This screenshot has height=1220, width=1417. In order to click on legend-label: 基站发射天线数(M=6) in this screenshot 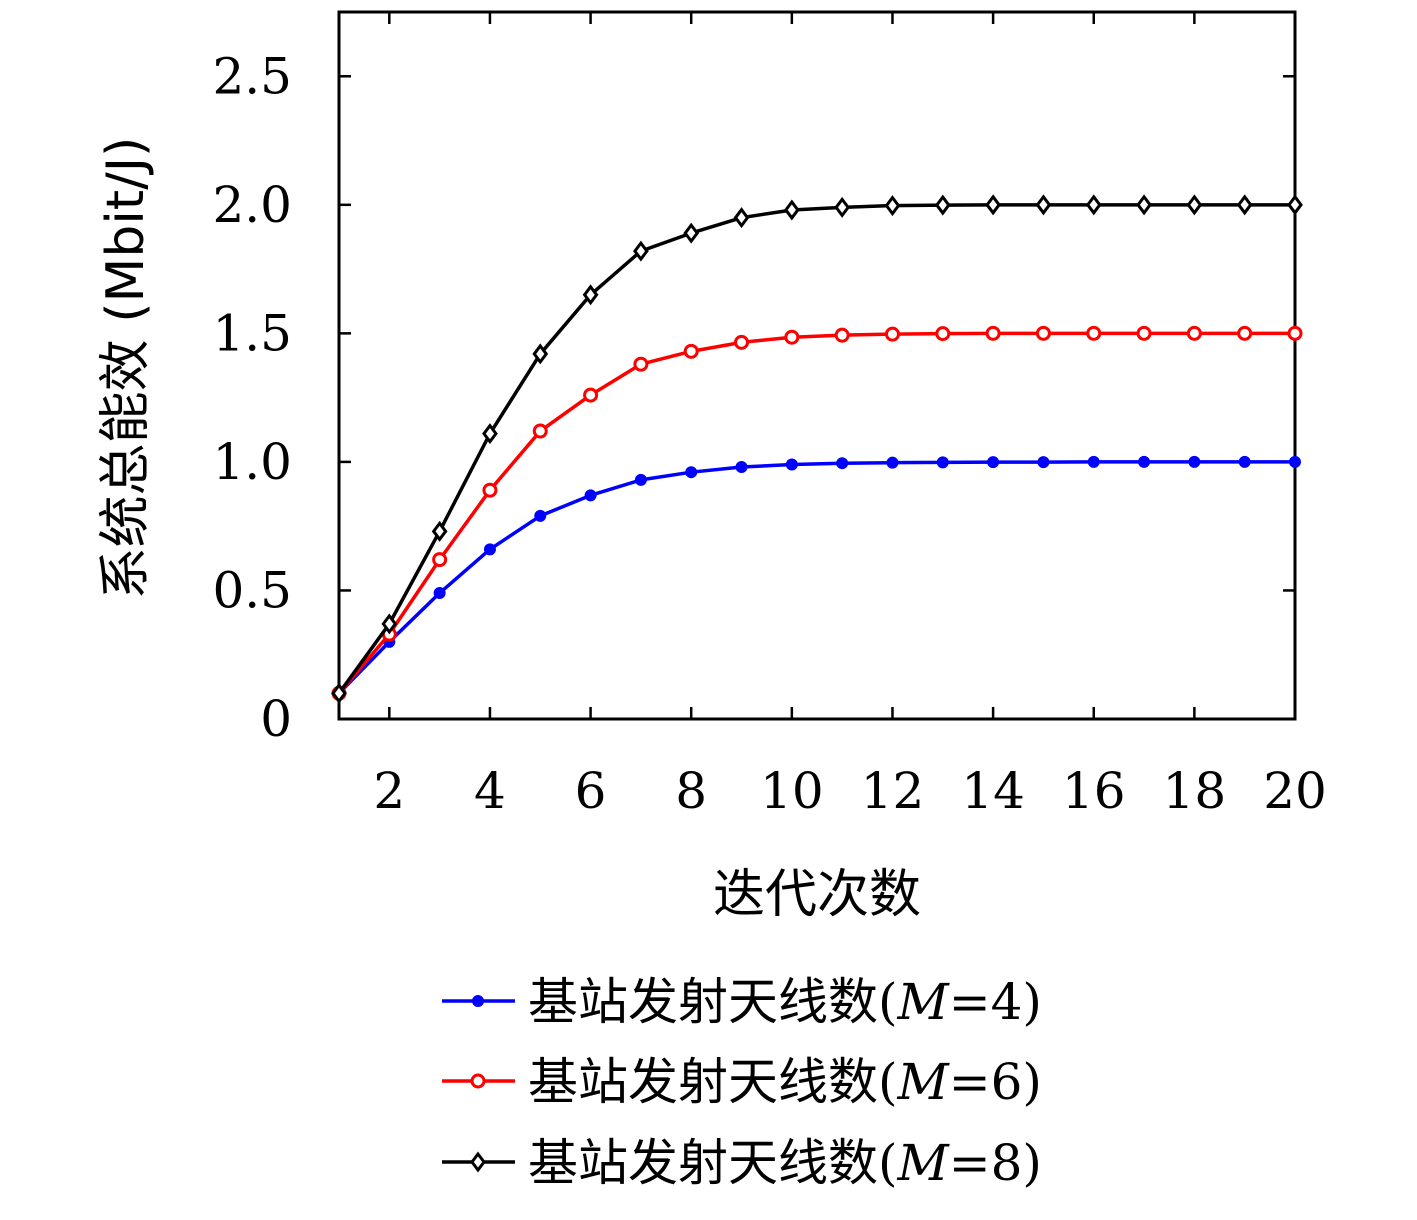, I will do `click(785, 1082)`.